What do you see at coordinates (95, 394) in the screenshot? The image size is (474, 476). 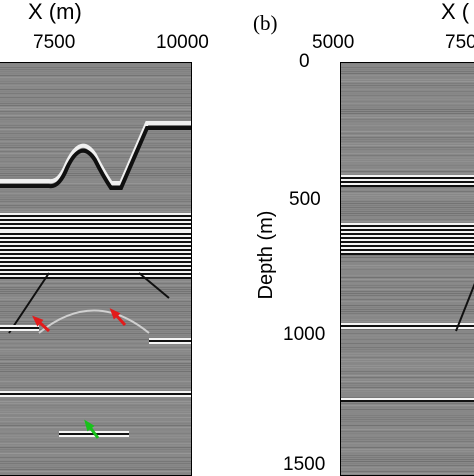 I see `panel-a-band-lower` at bounding box center [95, 394].